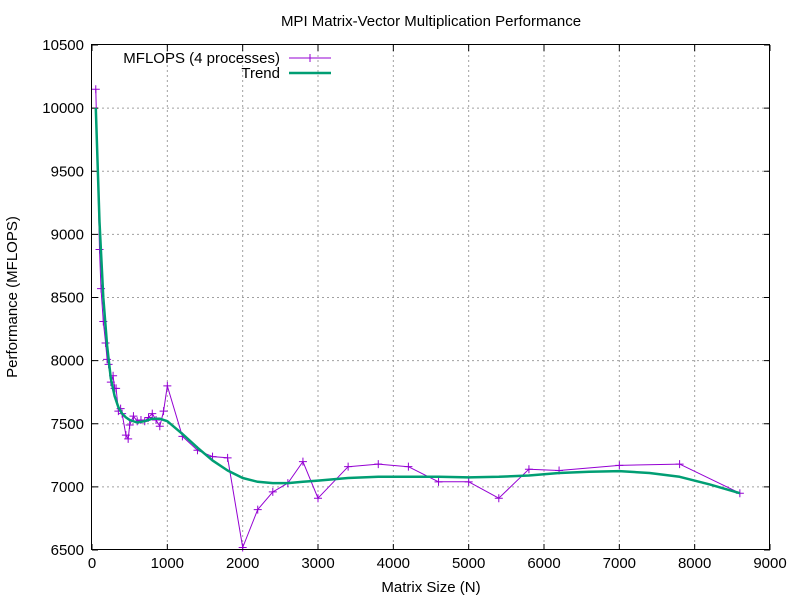 The height and width of the screenshot is (600, 800). What do you see at coordinates (619, 563) in the screenshot?
I see `x-tick-label: 7000` at bounding box center [619, 563].